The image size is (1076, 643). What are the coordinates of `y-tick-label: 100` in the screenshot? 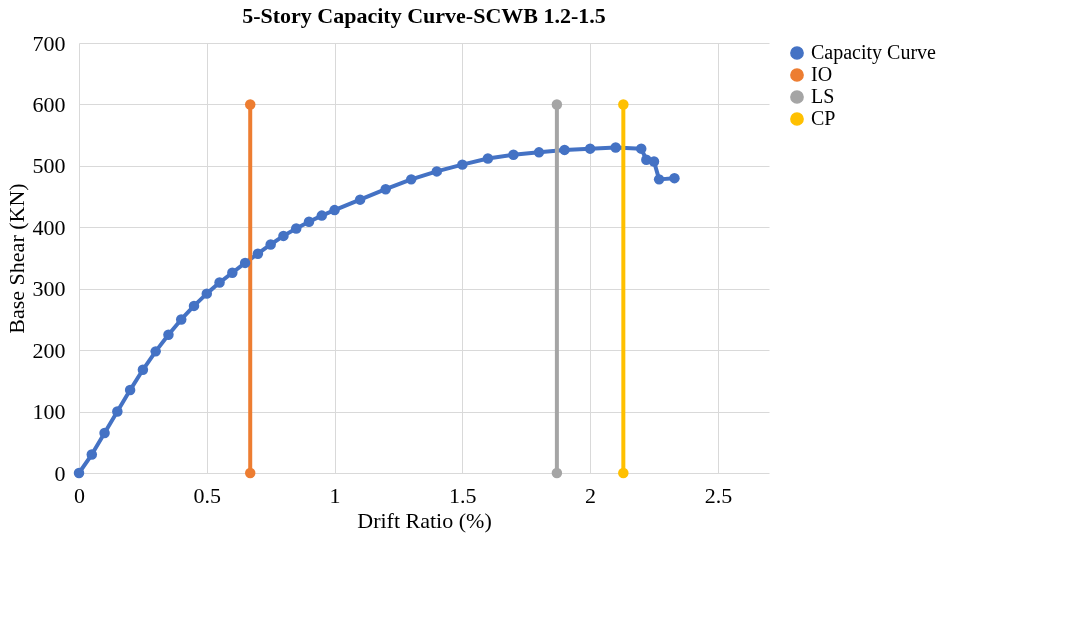 It's located at (49, 412).